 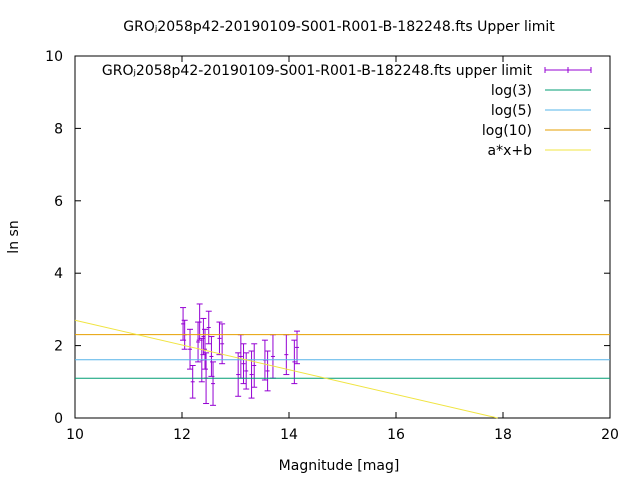 What do you see at coordinates (507, 131) in the screenshot?
I see `legend-label: log(10)` at bounding box center [507, 131].